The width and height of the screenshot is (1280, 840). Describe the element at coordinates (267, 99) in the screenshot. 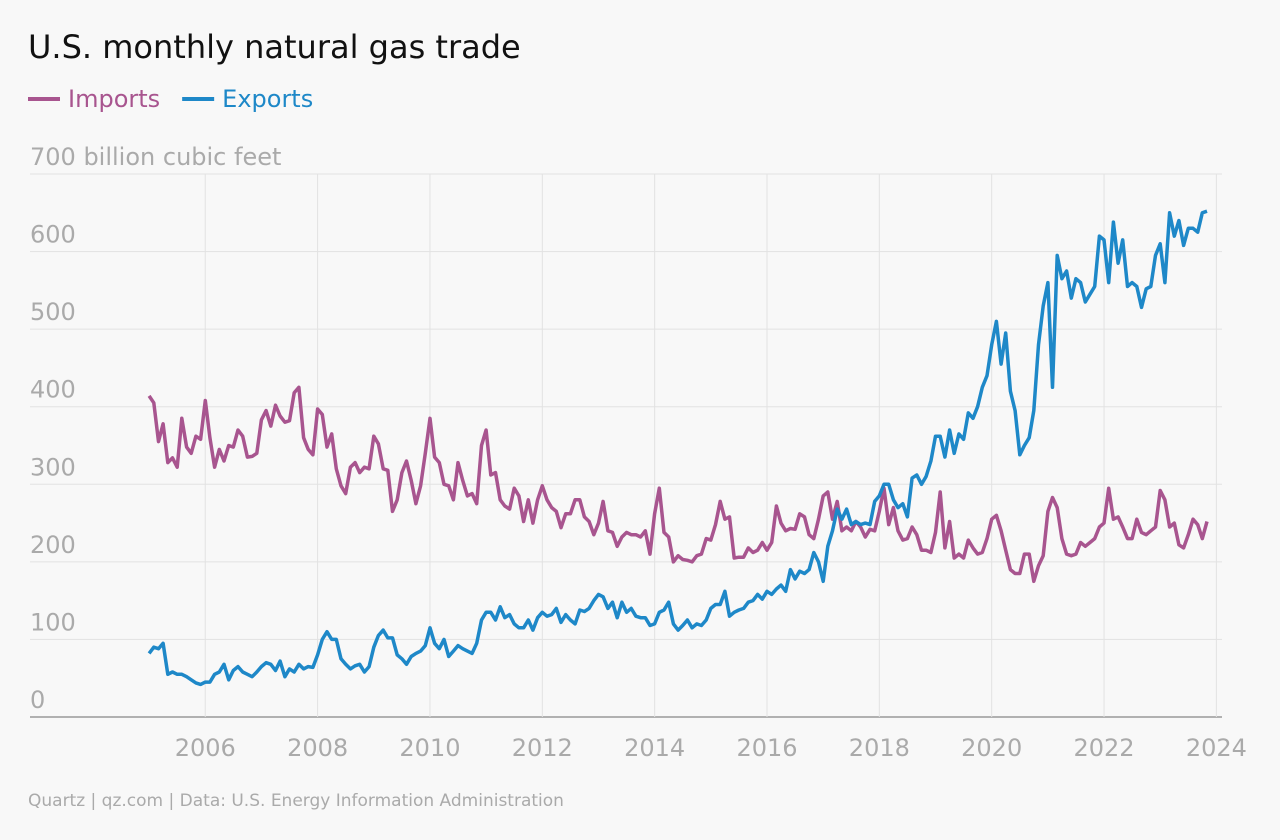

I see `legend-label: Exports` at that location.